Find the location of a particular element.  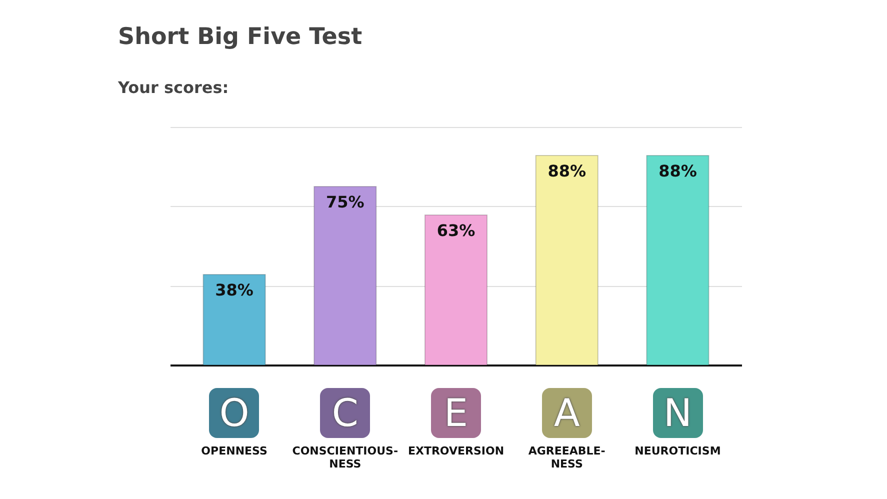

x-tick-label: CONSCIENTIOUS- NESS is located at coordinates (345, 457).